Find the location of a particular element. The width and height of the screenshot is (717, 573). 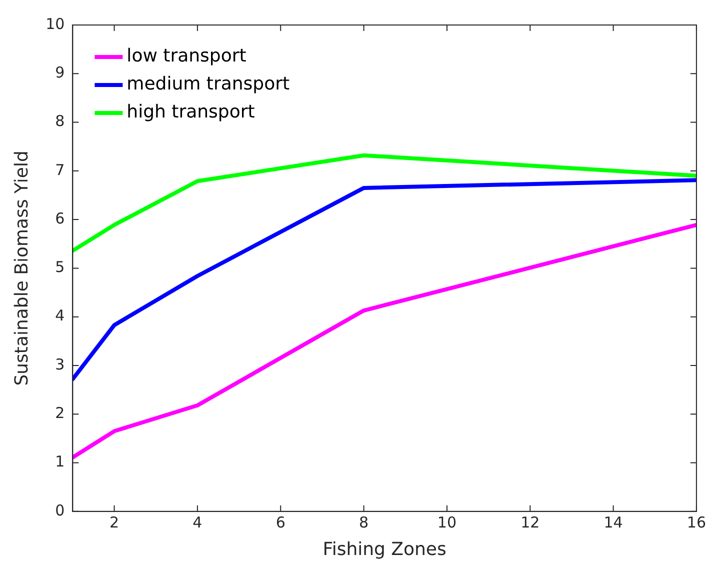

x-tick-label: 10 is located at coordinates (446, 522).